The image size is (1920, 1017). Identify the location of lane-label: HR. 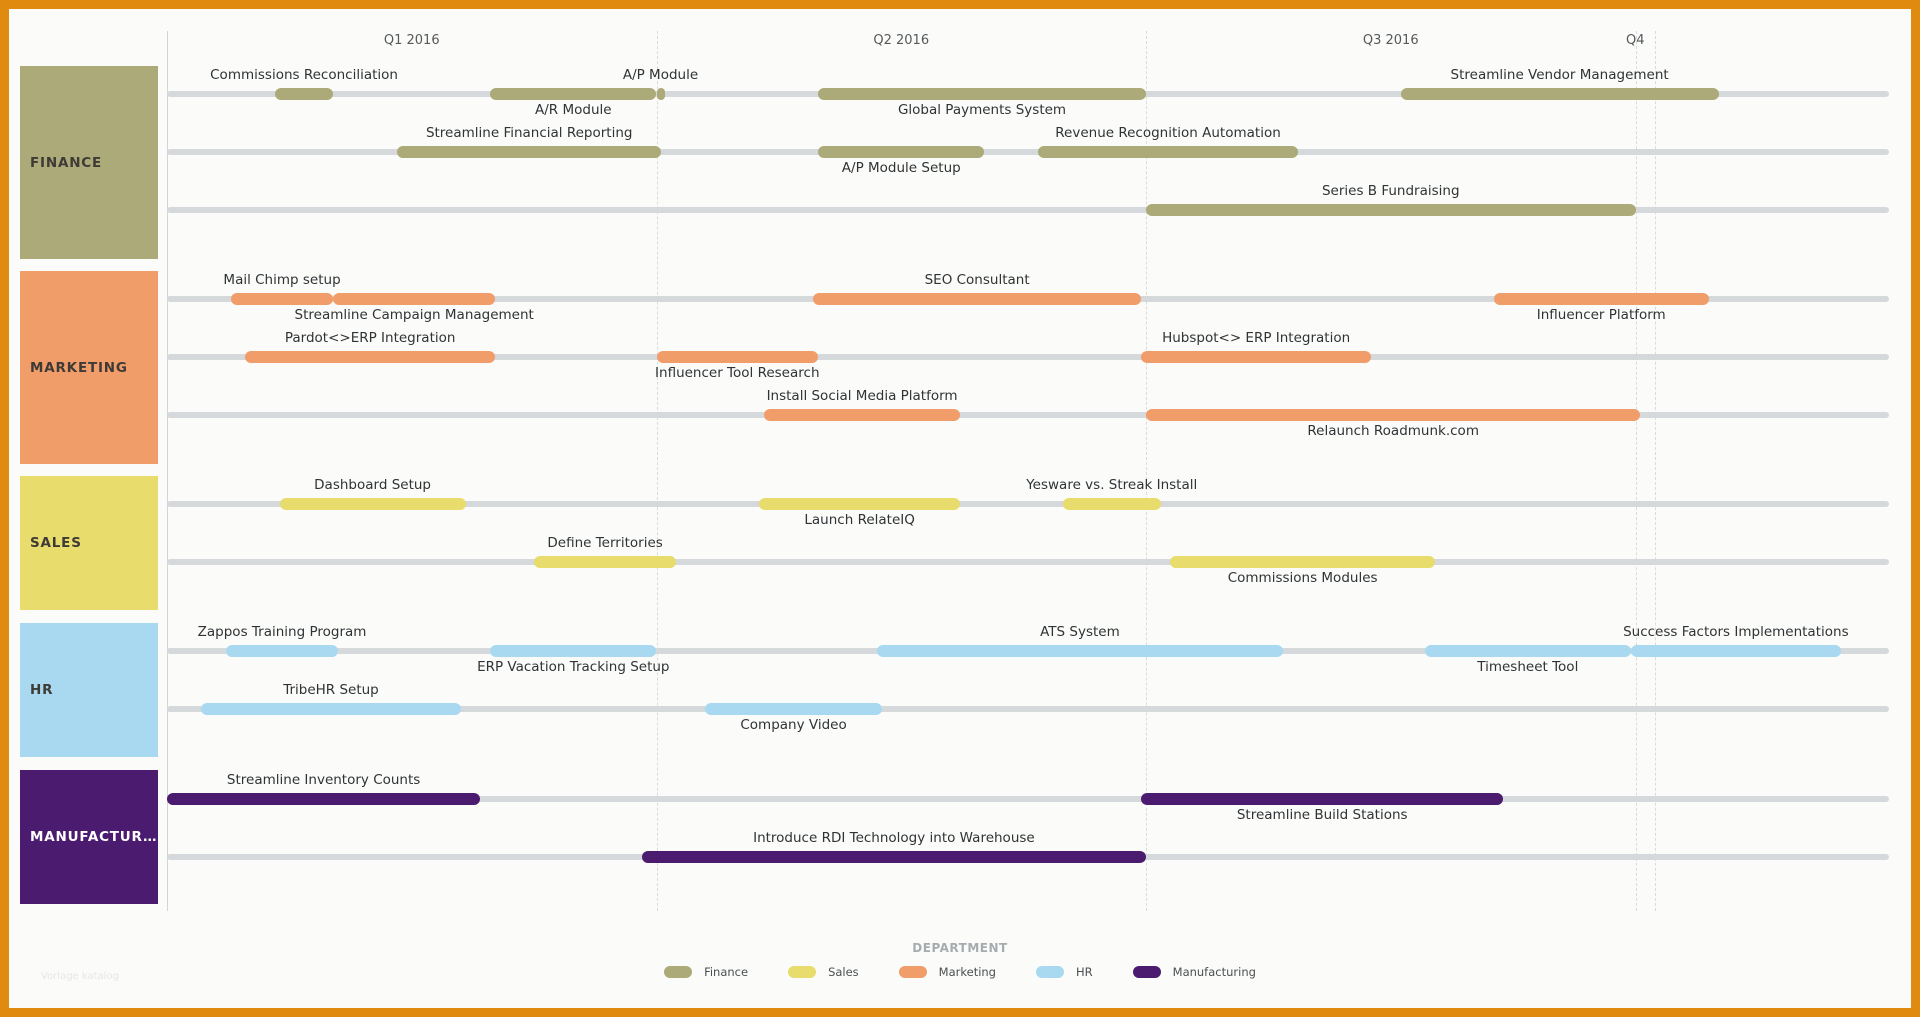
(42, 690).